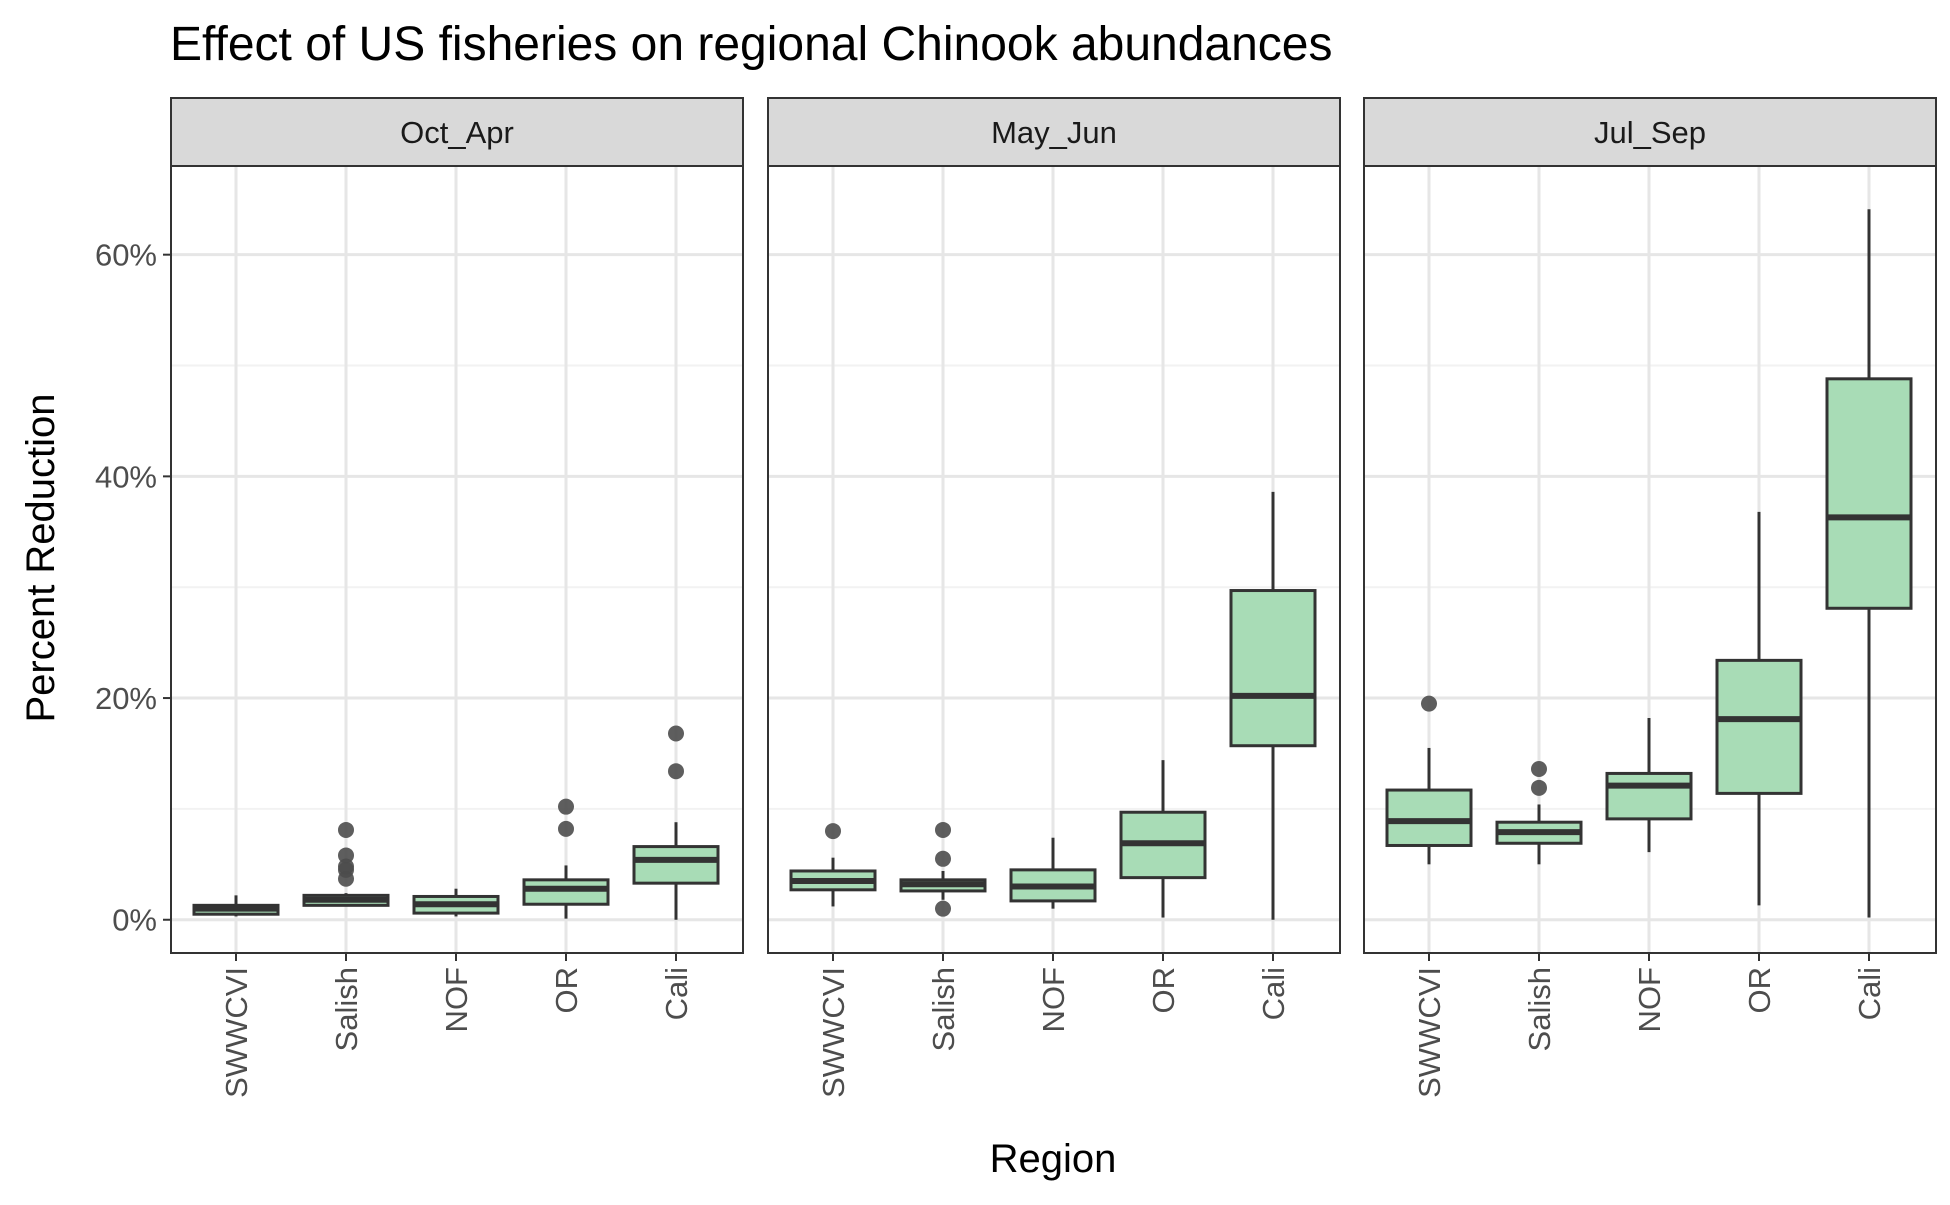  I want to click on x-axis-label: Region, so click(1053, 1159).